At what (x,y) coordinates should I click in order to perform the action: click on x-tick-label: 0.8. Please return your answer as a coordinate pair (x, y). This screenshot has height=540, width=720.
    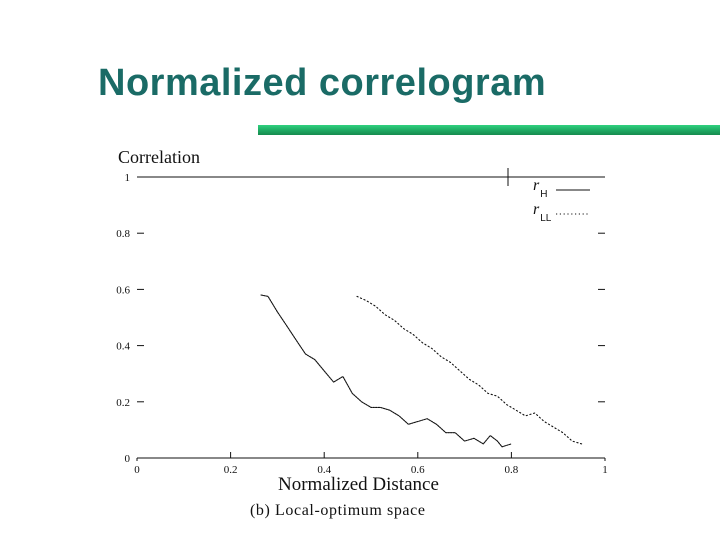
    Looking at the image, I should click on (512, 470).